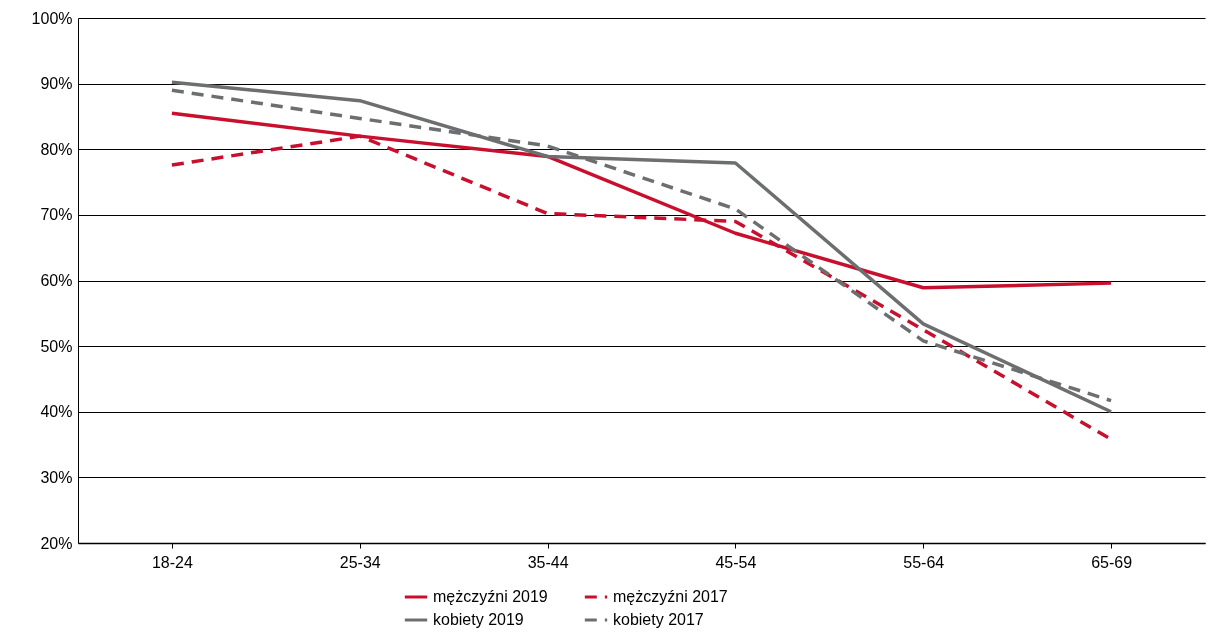 The width and height of the screenshot is (1211, 636). Describe the element at coordinates (924, 562) in the screenshot. I see `x-tick-label: 55-64` at that location.